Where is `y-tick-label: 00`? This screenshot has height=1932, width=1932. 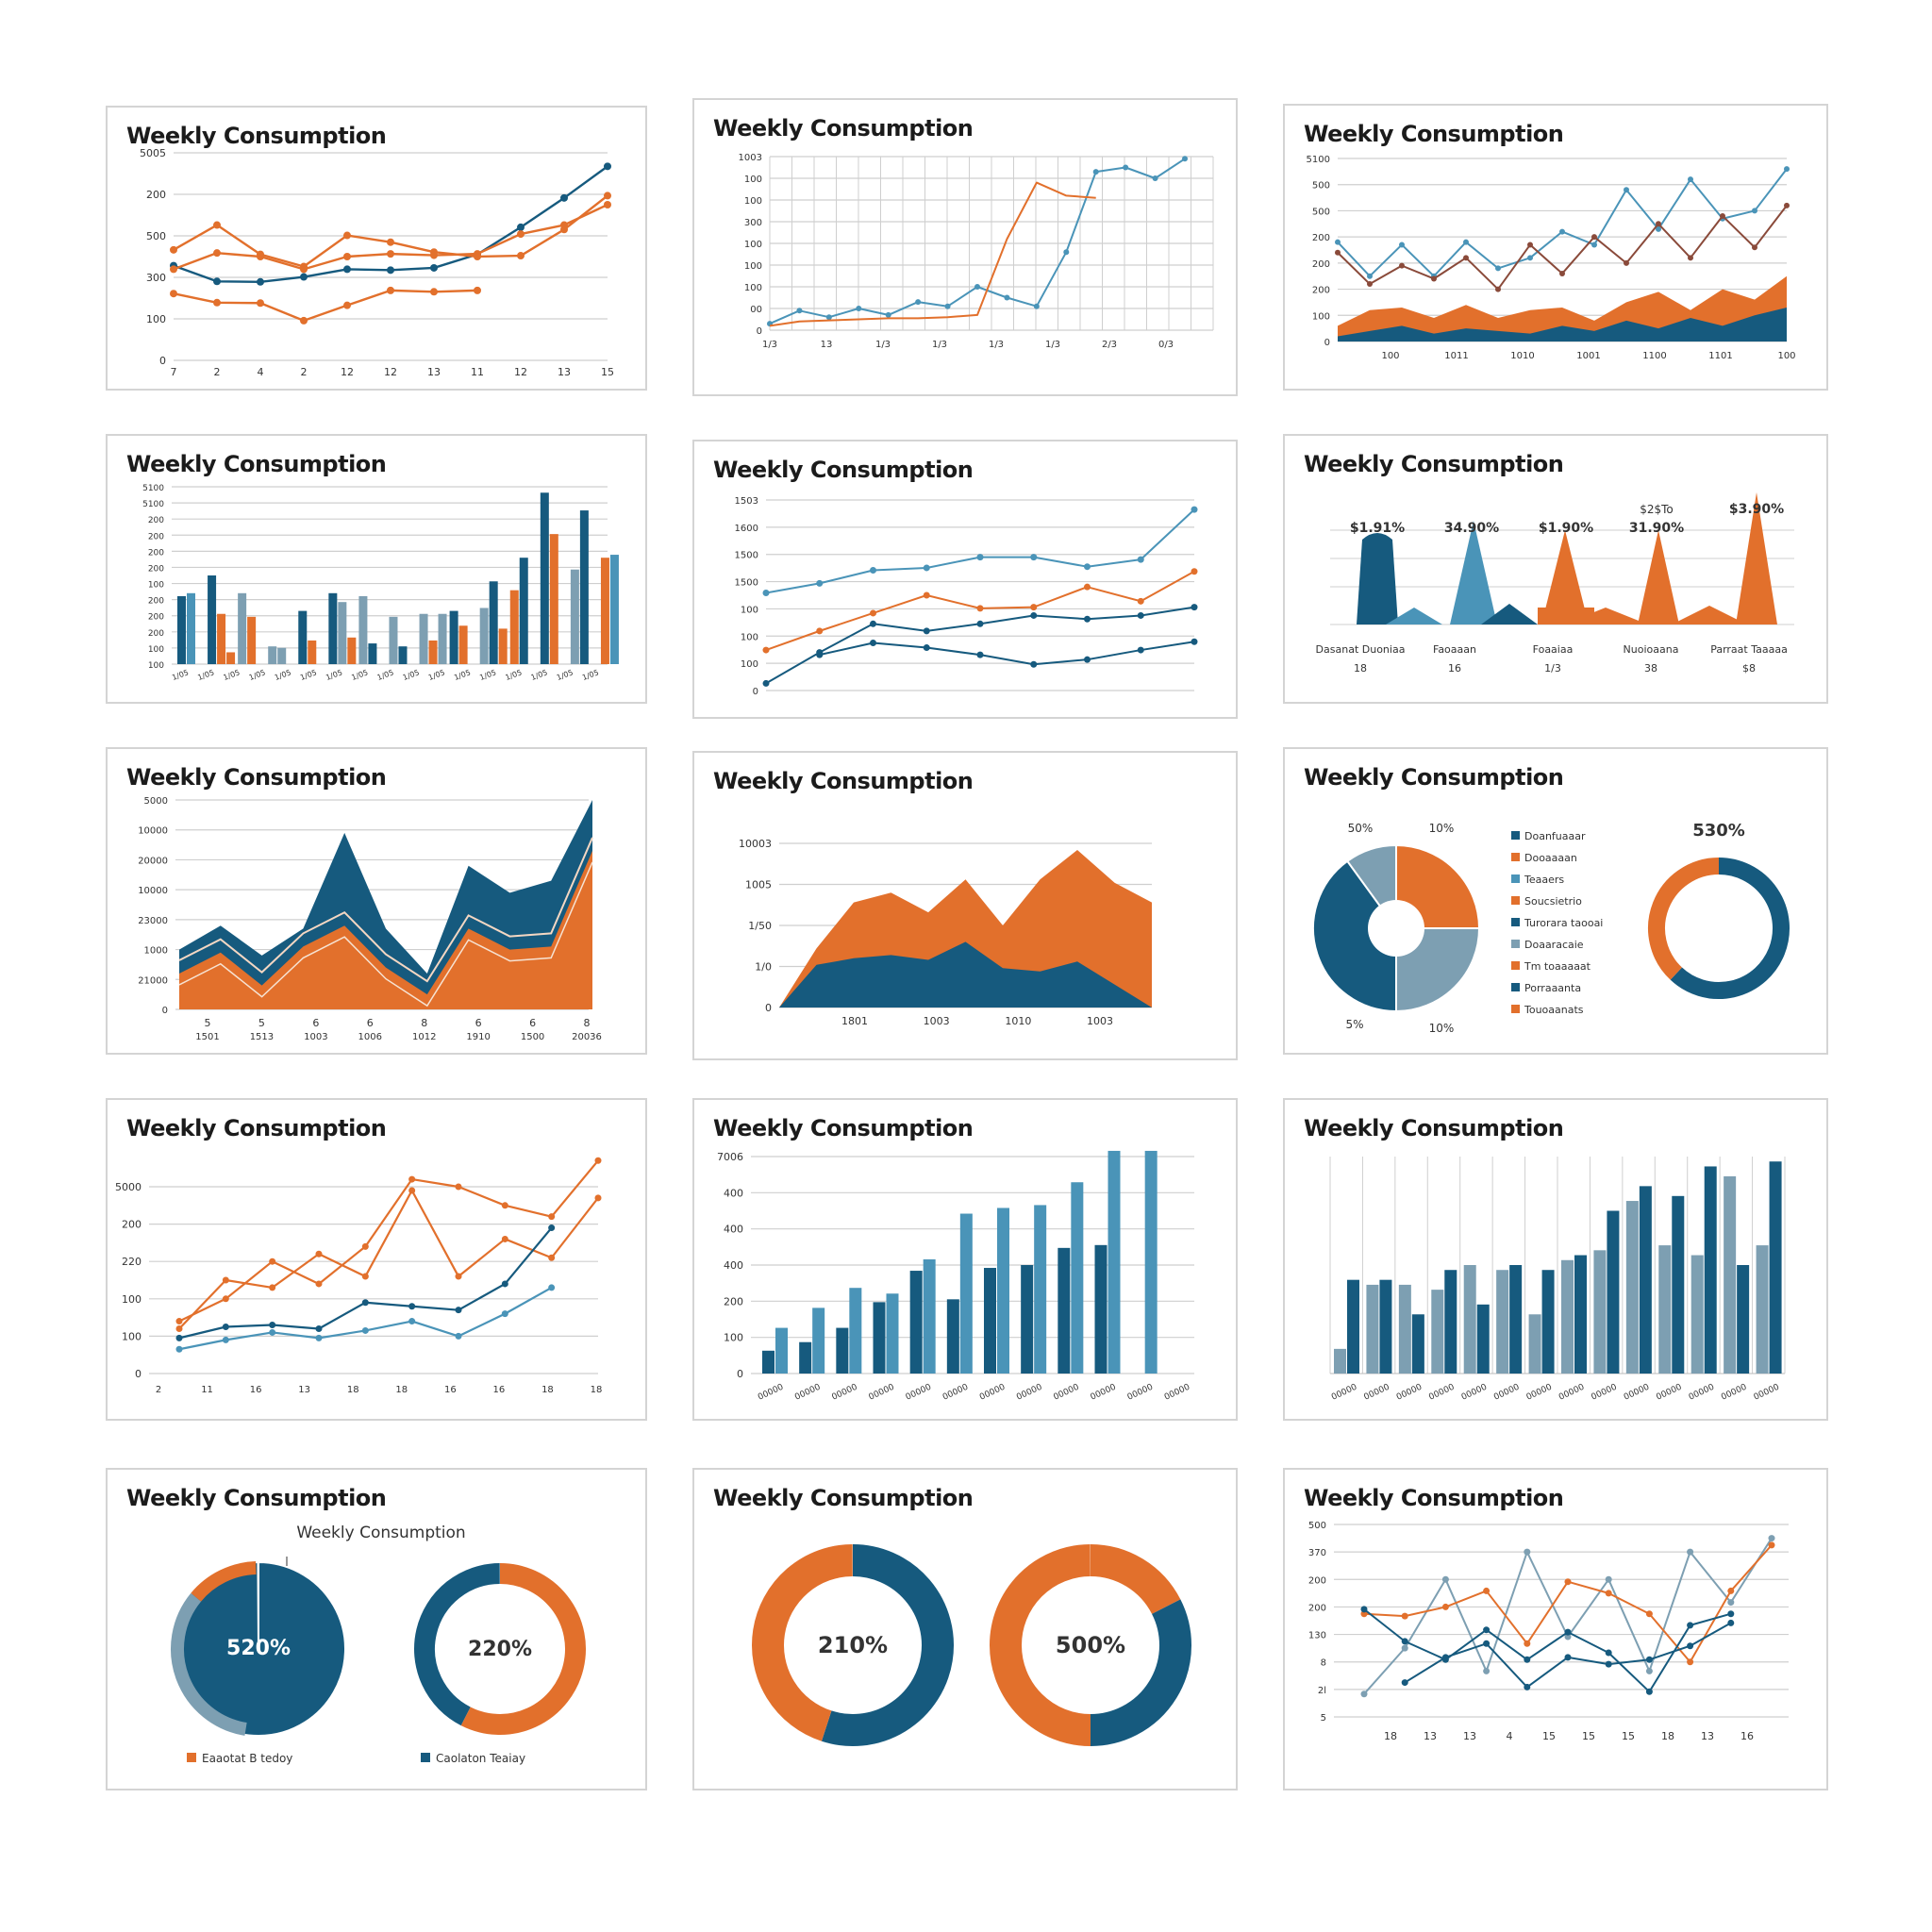
y-tick-label: 00 is located at coordinates (756, 310).